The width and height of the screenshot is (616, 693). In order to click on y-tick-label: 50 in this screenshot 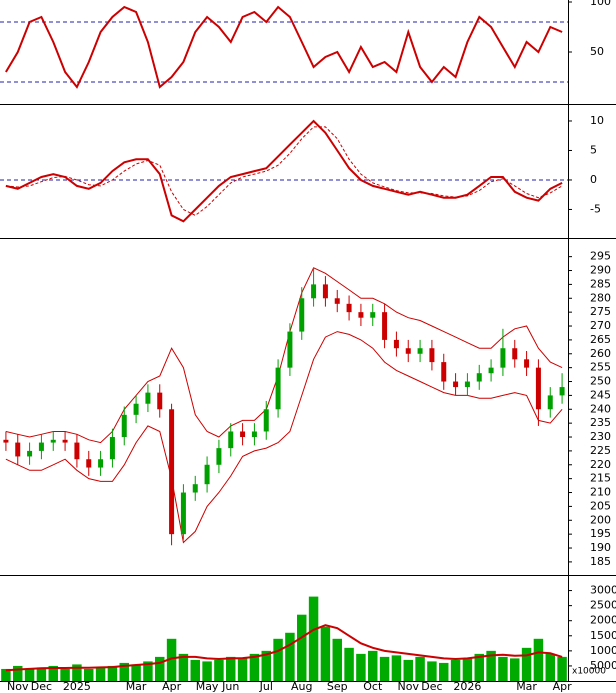, I will do `click(597, 51)`.